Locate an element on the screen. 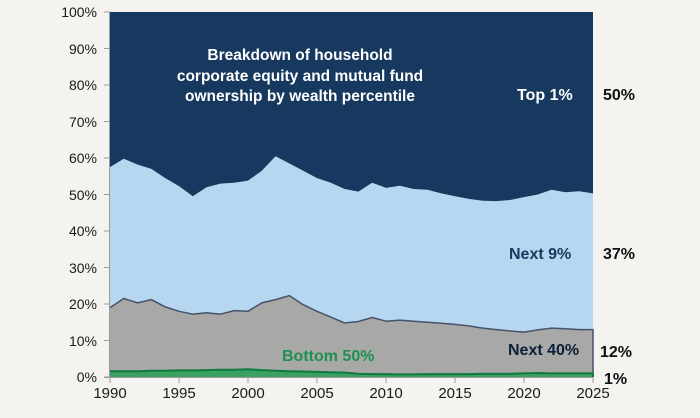 The image size is (700, 418). series-label-top-1: Top 1% is located at coordinates (545, 95).